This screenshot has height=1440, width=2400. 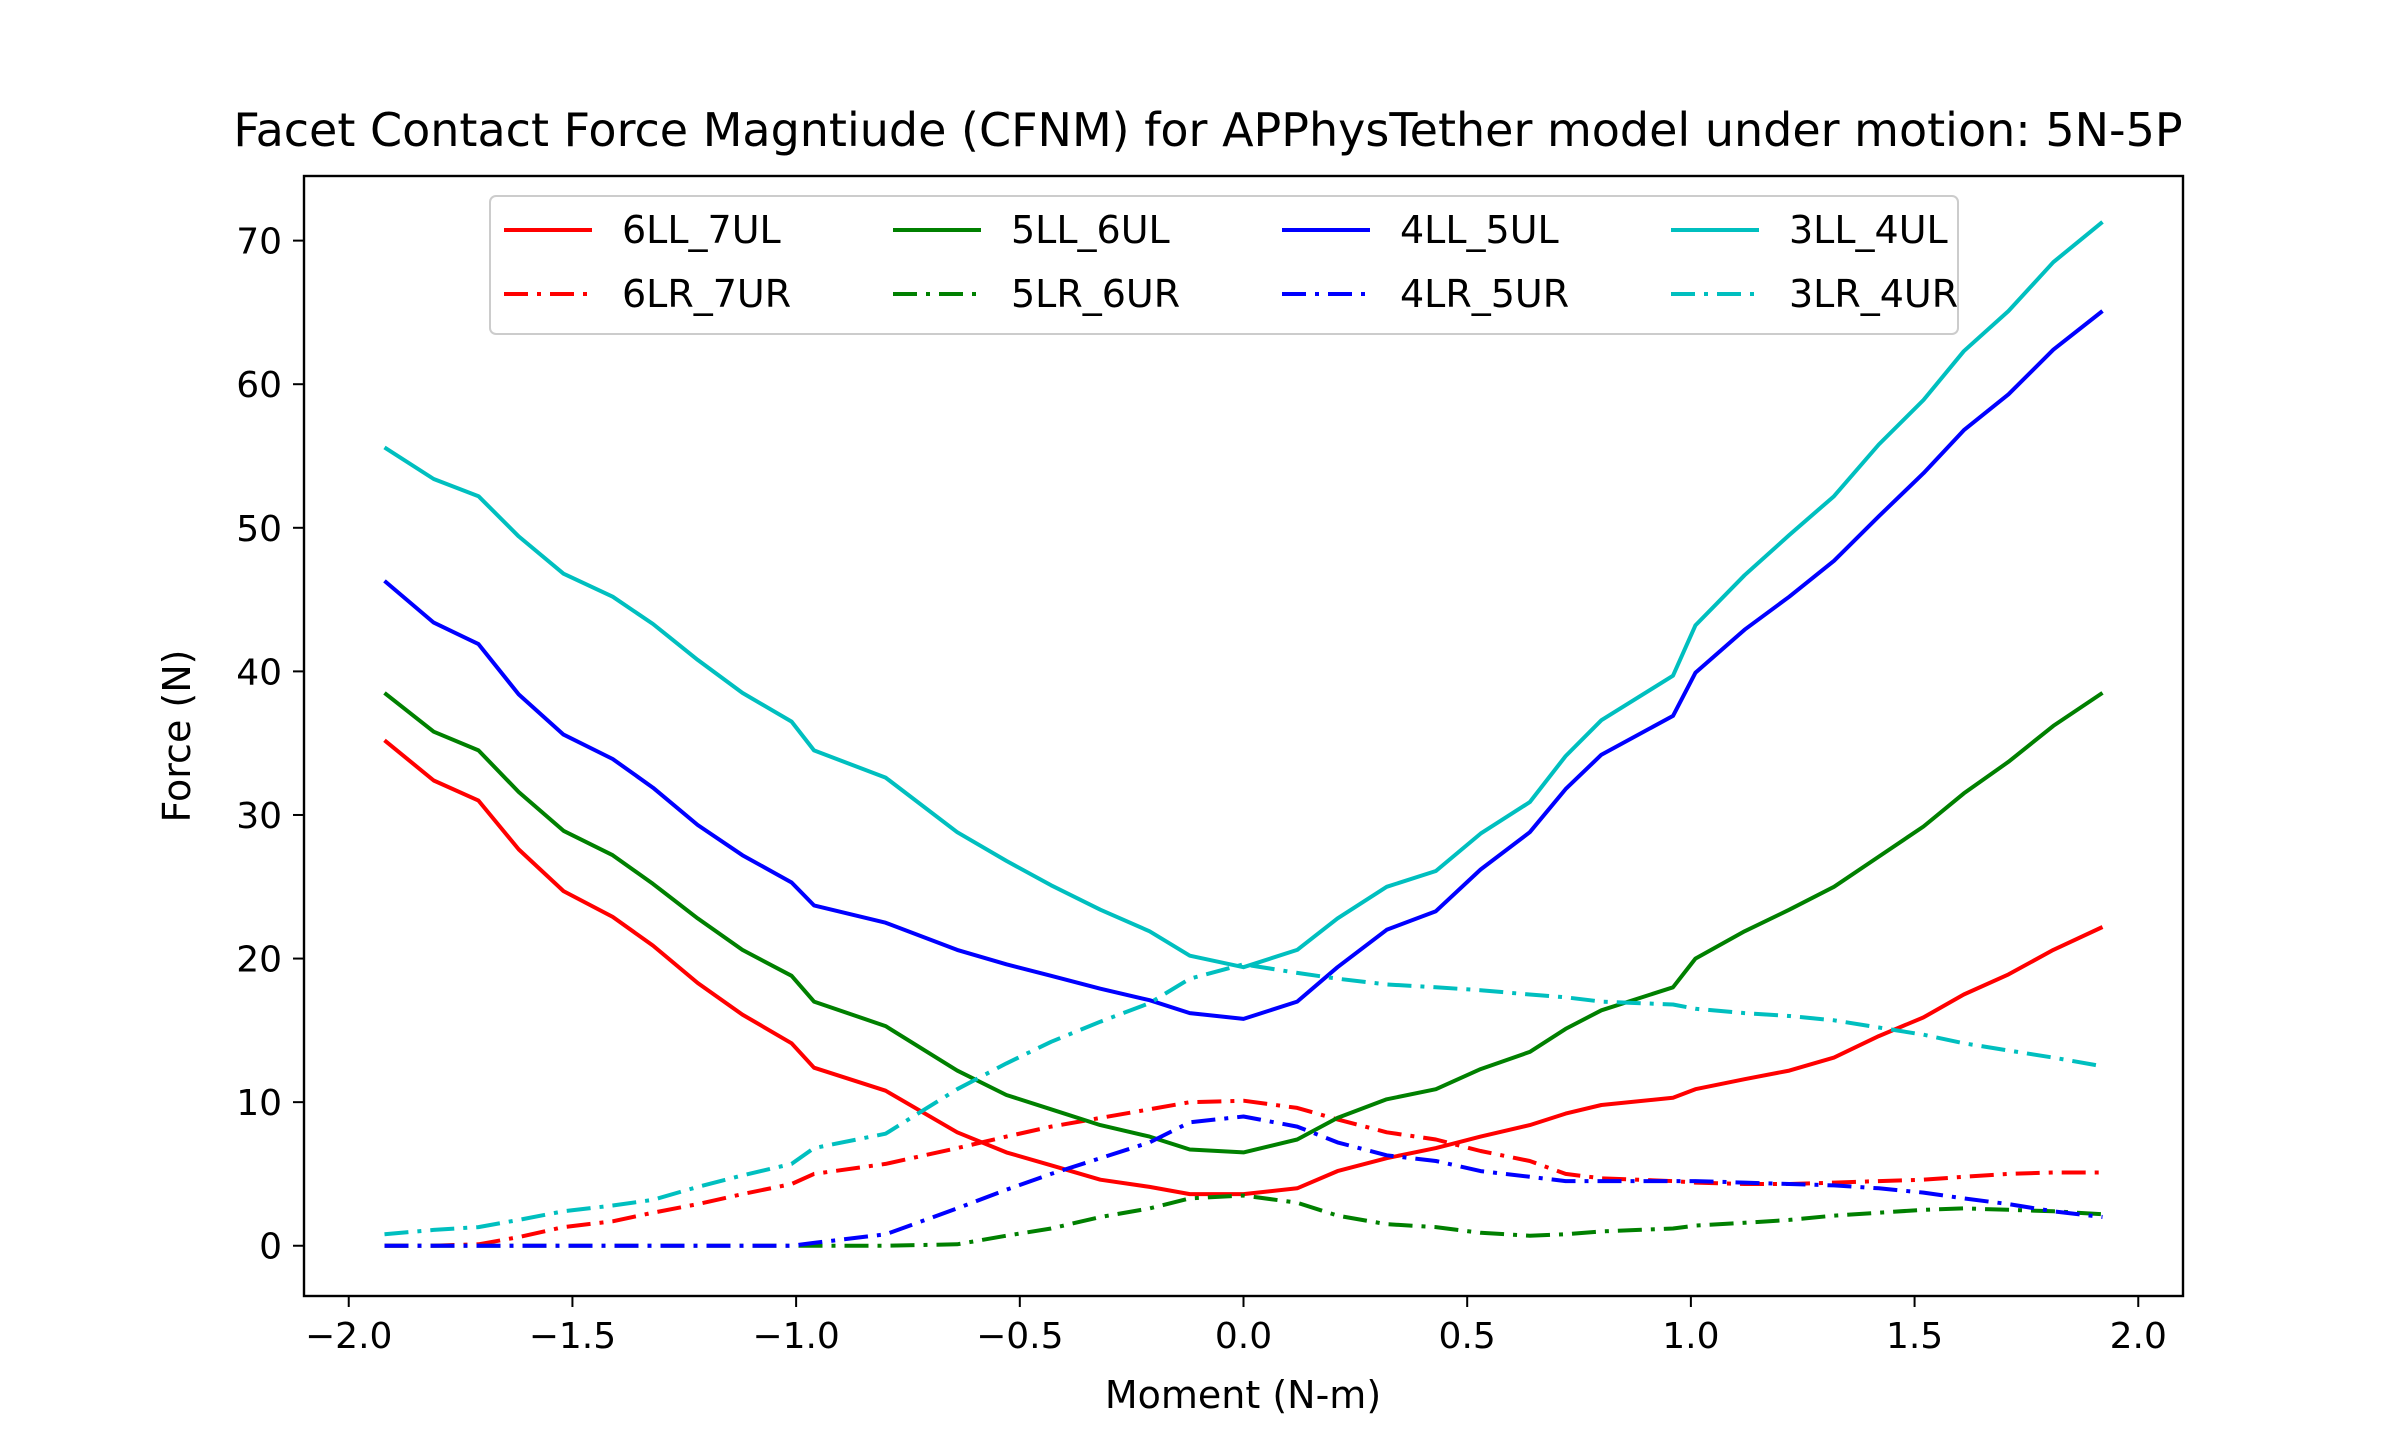 I want to click on x-tick-label: −0.5, so click(x=1019, y=1336).